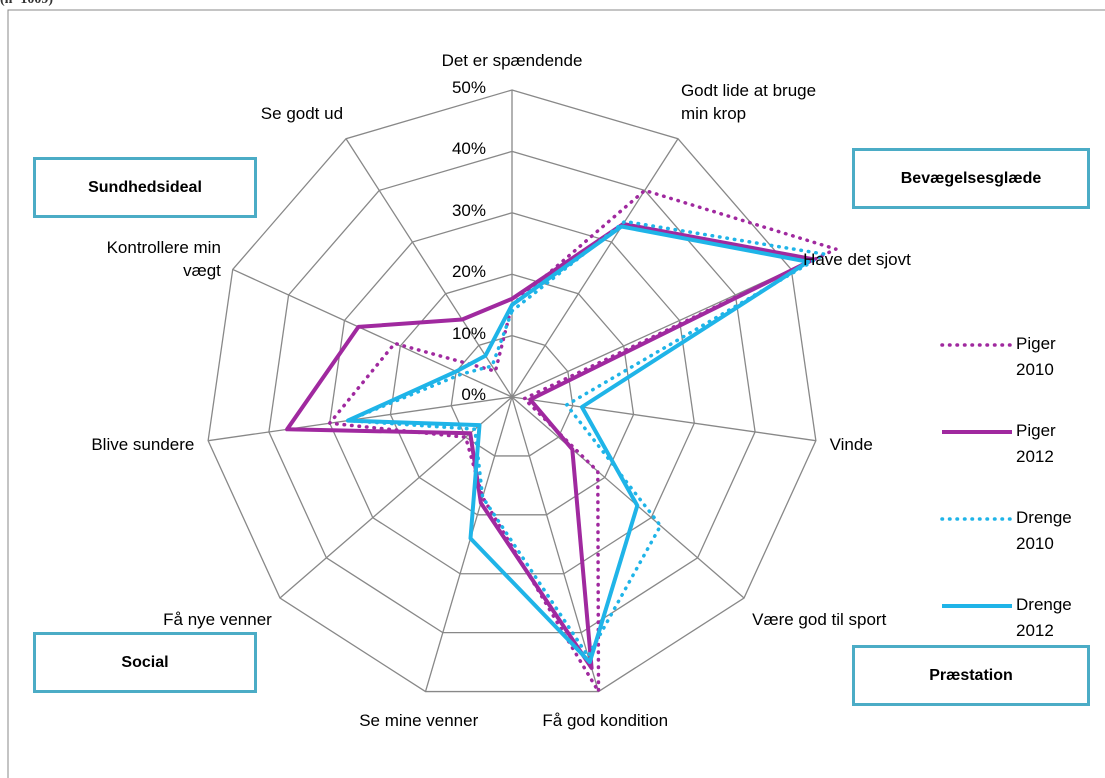  Describe the element at coordinates (145, 187) in the screenshot. I see `group-box: Sundhedsideal` at that location.